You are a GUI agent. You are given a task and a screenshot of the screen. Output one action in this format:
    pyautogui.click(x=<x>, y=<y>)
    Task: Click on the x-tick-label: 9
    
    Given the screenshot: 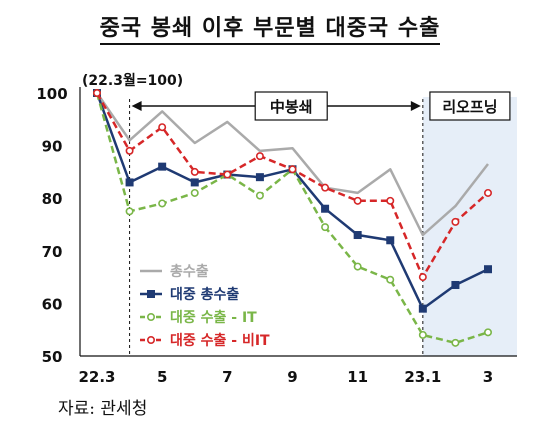 What is the action you would take?
    pyautogui.click(x=292, y=377)
    